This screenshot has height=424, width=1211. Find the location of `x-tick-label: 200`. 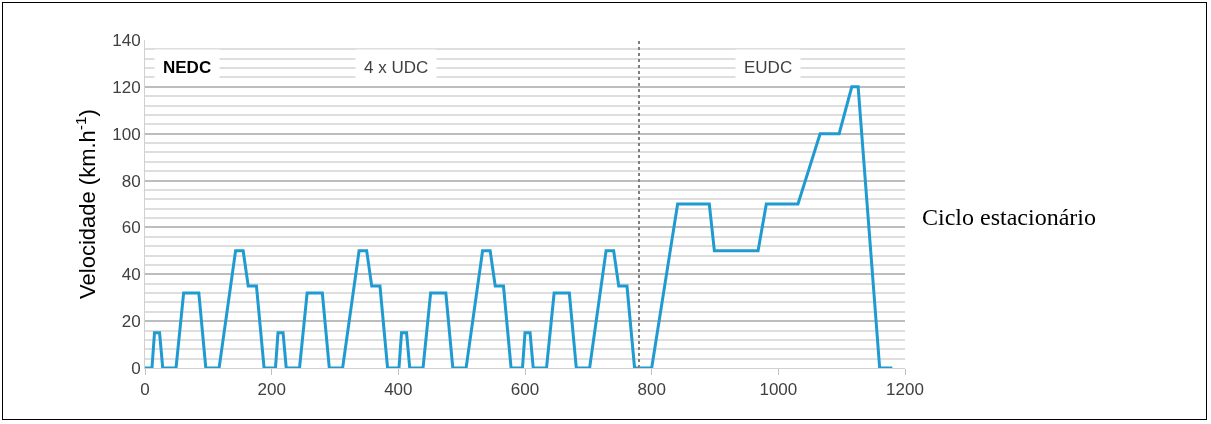

x-tick-label: 200 is located at coordinates (271, 390).